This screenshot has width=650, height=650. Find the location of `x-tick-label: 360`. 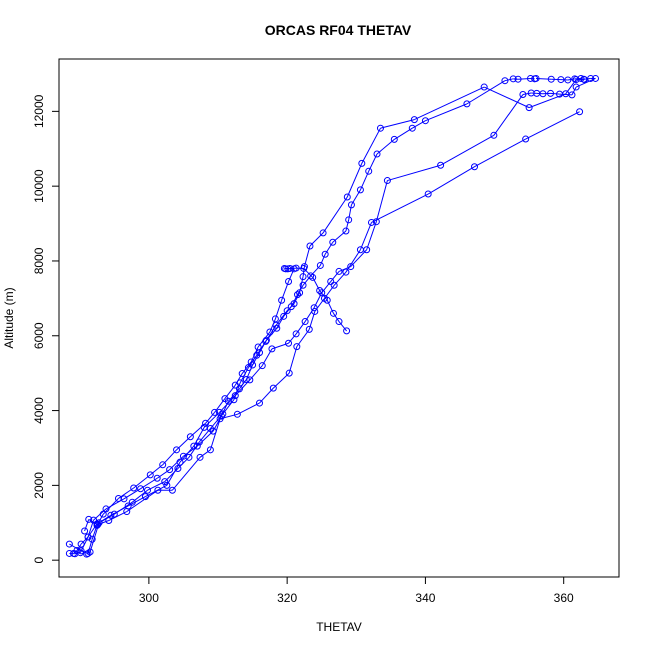

x-tick-label: 360 is located at coordinates (564, 598).